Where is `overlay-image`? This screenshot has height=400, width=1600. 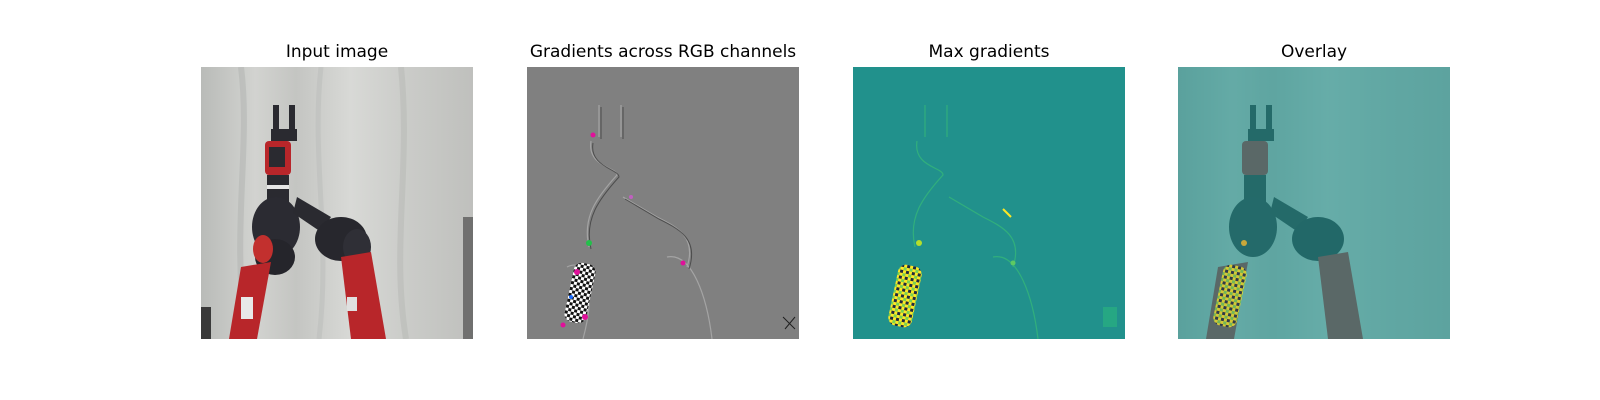 overlay-image is located at coordinates (1314, 203).